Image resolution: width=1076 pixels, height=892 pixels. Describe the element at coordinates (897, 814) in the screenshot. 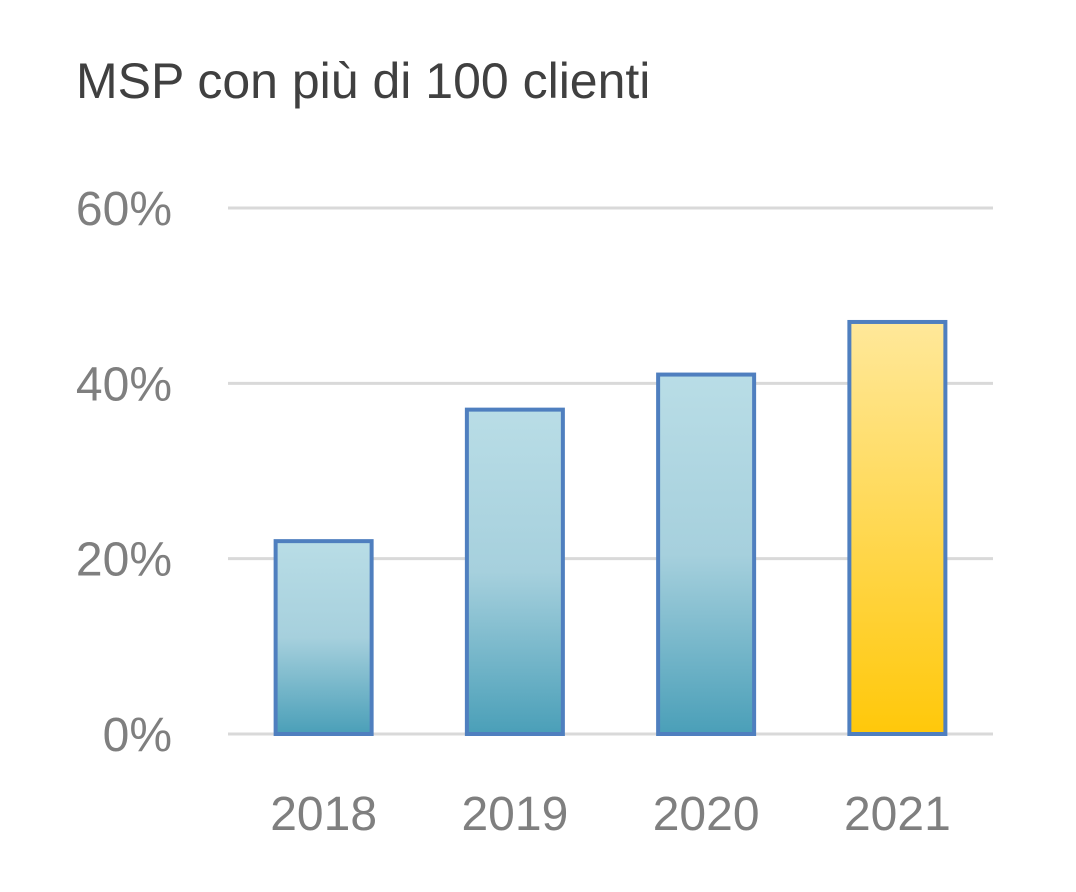

I see `x-tick-label: 2021` at that location.